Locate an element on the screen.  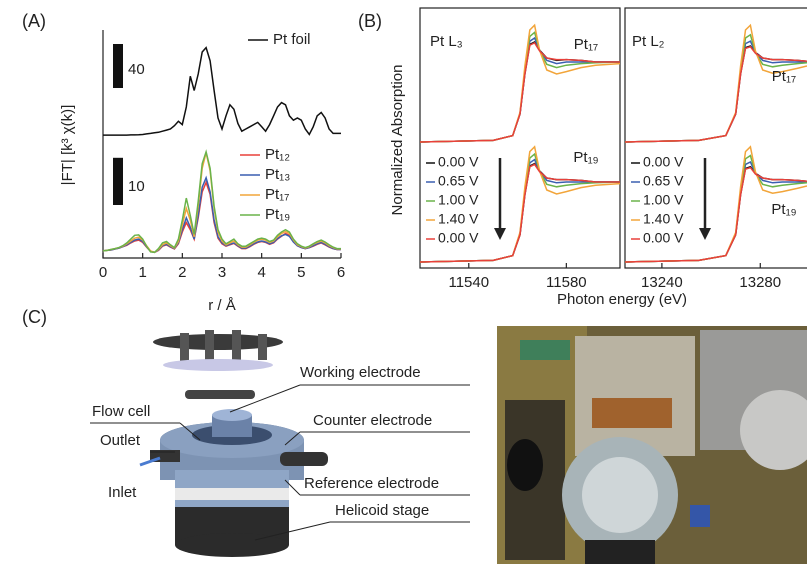
x-tick-label: 11580 is located at coordinates (566, 282).